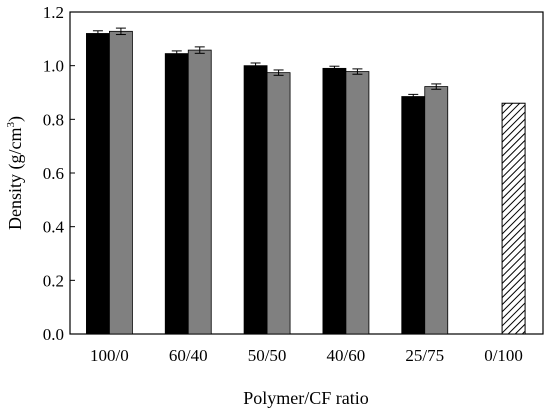 The height and width of the screenshot is (415, 550). Describe the element at coordinates (53, 334) in the screenshot. I see `y-tick-label: 0.0` at that location.